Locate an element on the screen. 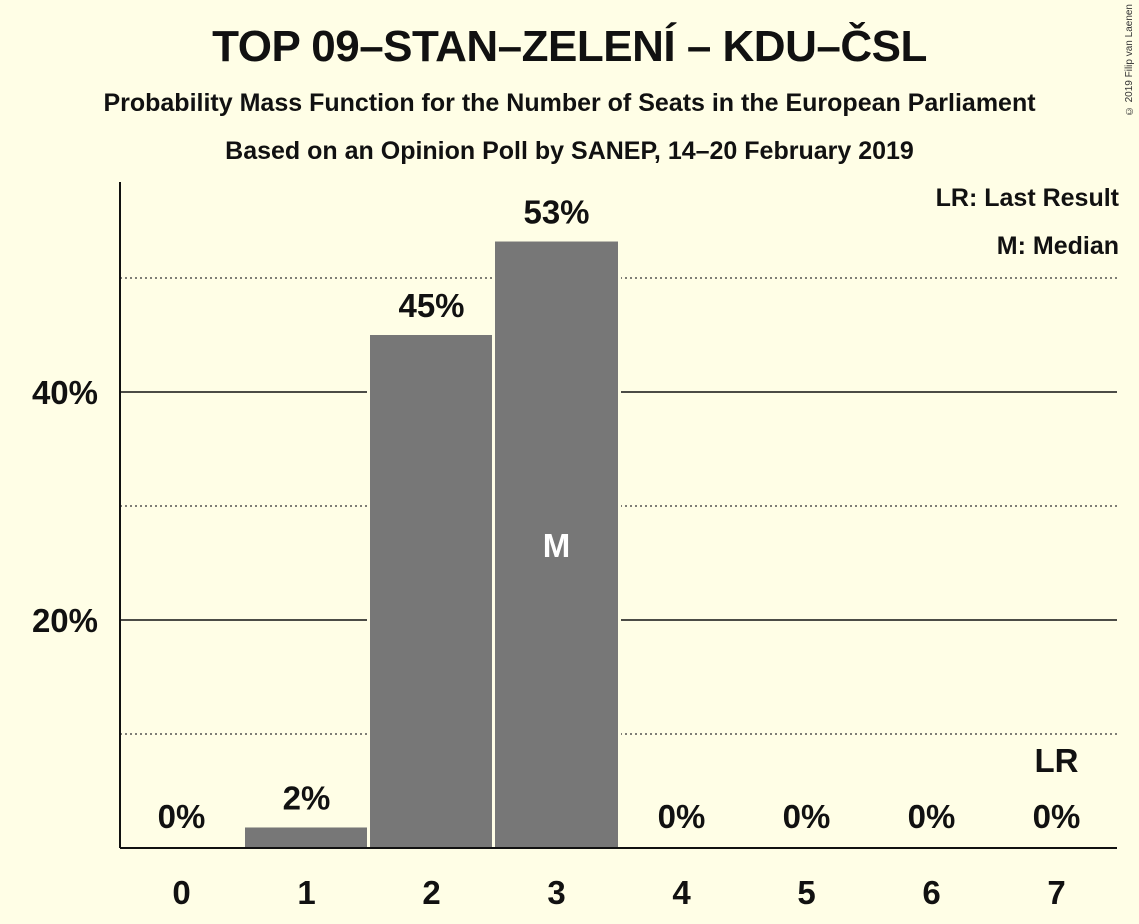 The width and height of the screenshot is (1139, 924). y-tick-label: 20% is located at coordinates (65, 620).